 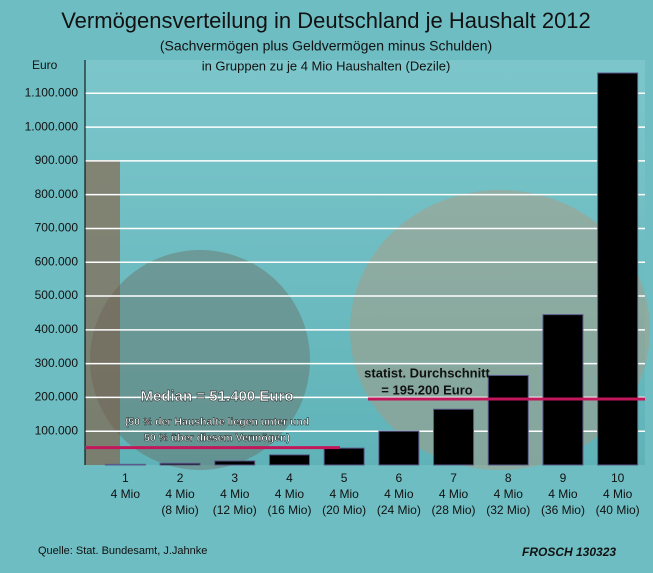 I want to click on x-tick-sublabel: (40 Mio), so click(x=618, y=510).